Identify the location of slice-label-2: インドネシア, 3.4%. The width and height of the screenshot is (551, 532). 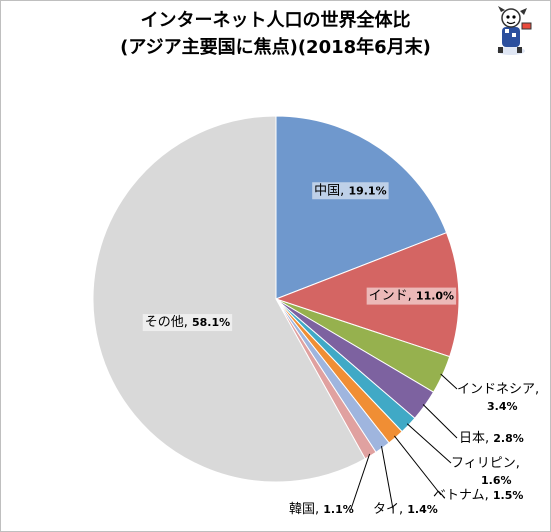
(489, 393).